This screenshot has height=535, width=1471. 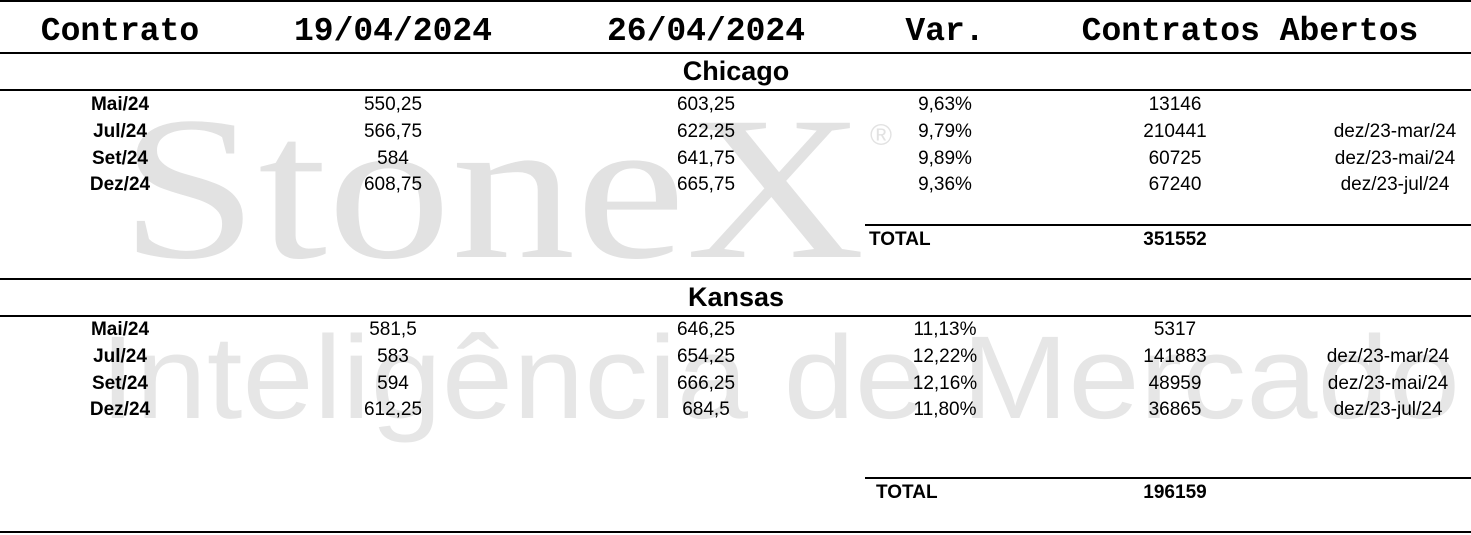 What do you see at coordinates (1174, 492) in the screenshot?
I see `total-value: 196159` at bounding box center [1174, 492].